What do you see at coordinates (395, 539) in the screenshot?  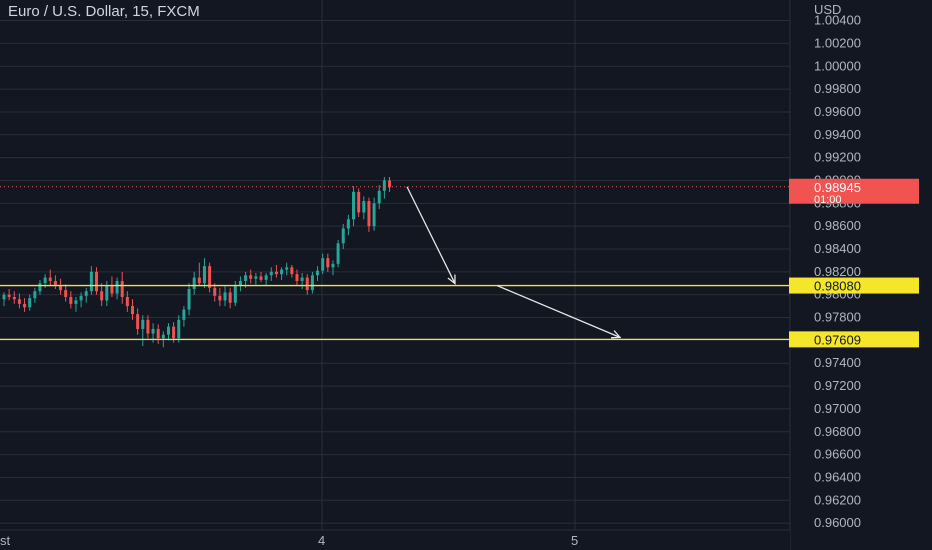 I see `time-axis: st 4 5` at bounding box center [395, 539].